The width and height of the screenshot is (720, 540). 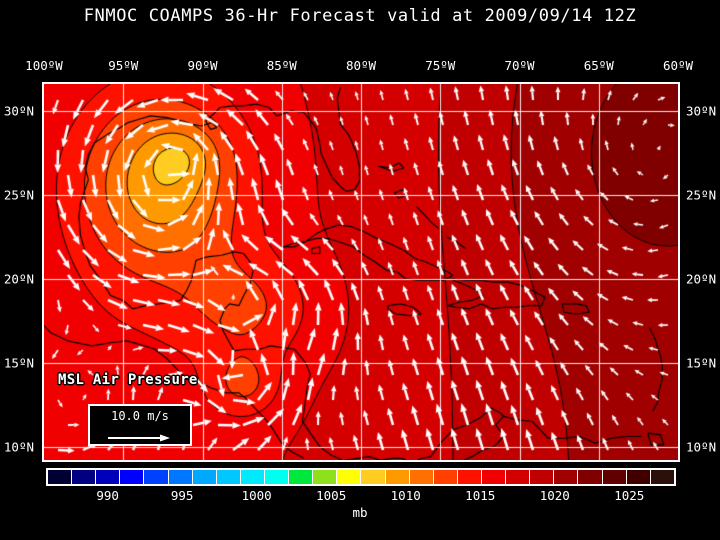 What do you see at coordinates (598, 65) in the screenshot?
I see `lon-tick-label: 65ºW` at bounding box center [598, 65].